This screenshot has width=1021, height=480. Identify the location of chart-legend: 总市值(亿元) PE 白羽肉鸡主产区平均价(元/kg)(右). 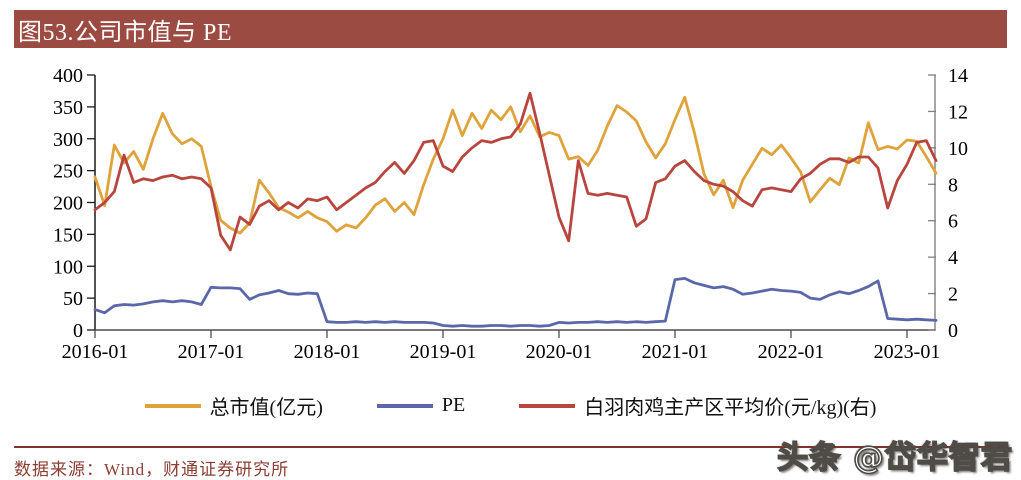
(510, 405).